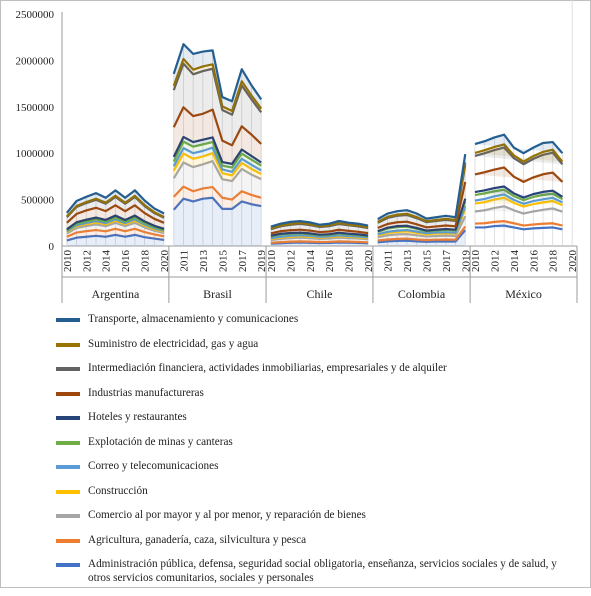 This screenshot has height=596, width=591. I want to click on legend-label: Industrias manufactureras, so click(146, 392).